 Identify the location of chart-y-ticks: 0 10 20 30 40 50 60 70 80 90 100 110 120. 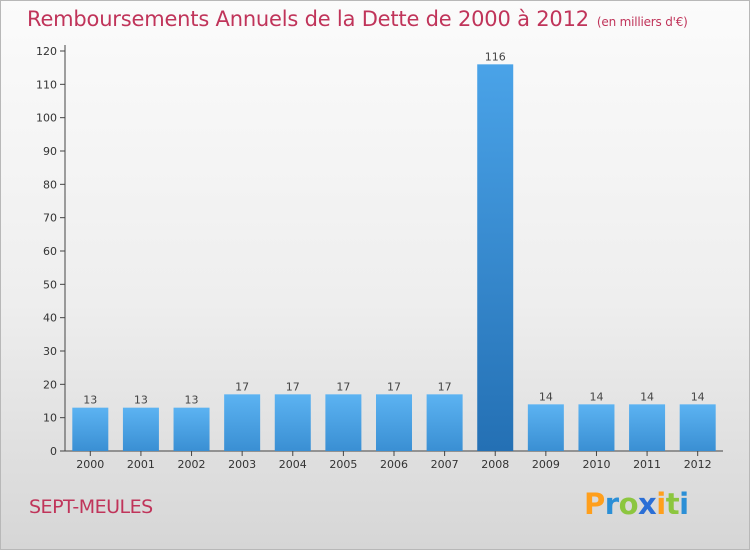
(50, 251).